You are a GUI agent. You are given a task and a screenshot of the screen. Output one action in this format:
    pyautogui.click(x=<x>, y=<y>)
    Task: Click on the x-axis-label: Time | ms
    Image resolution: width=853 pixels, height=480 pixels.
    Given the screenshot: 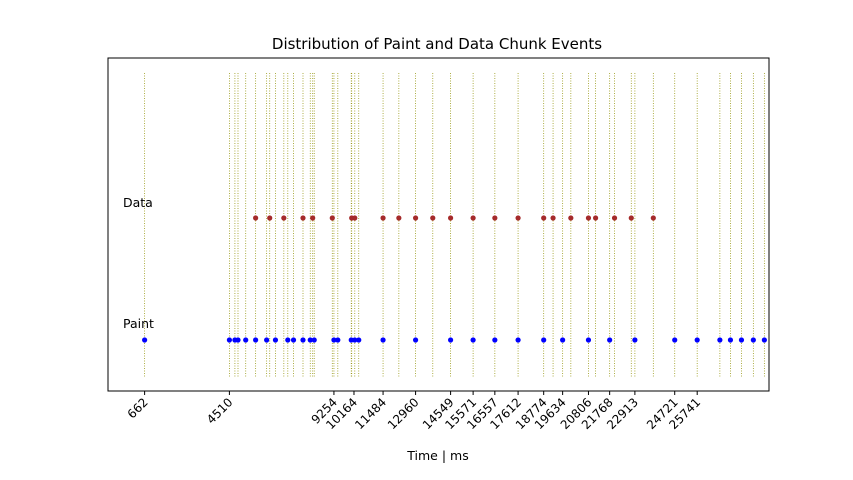 What is the action you would take?
    pyautogui.click(x=437, y=455)
    